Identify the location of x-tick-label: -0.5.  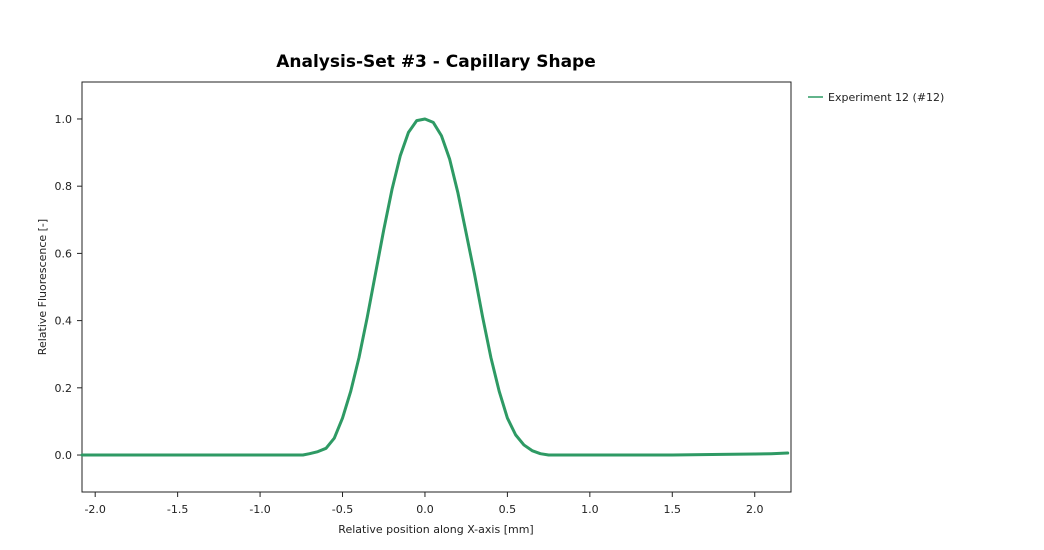
(342, 509).